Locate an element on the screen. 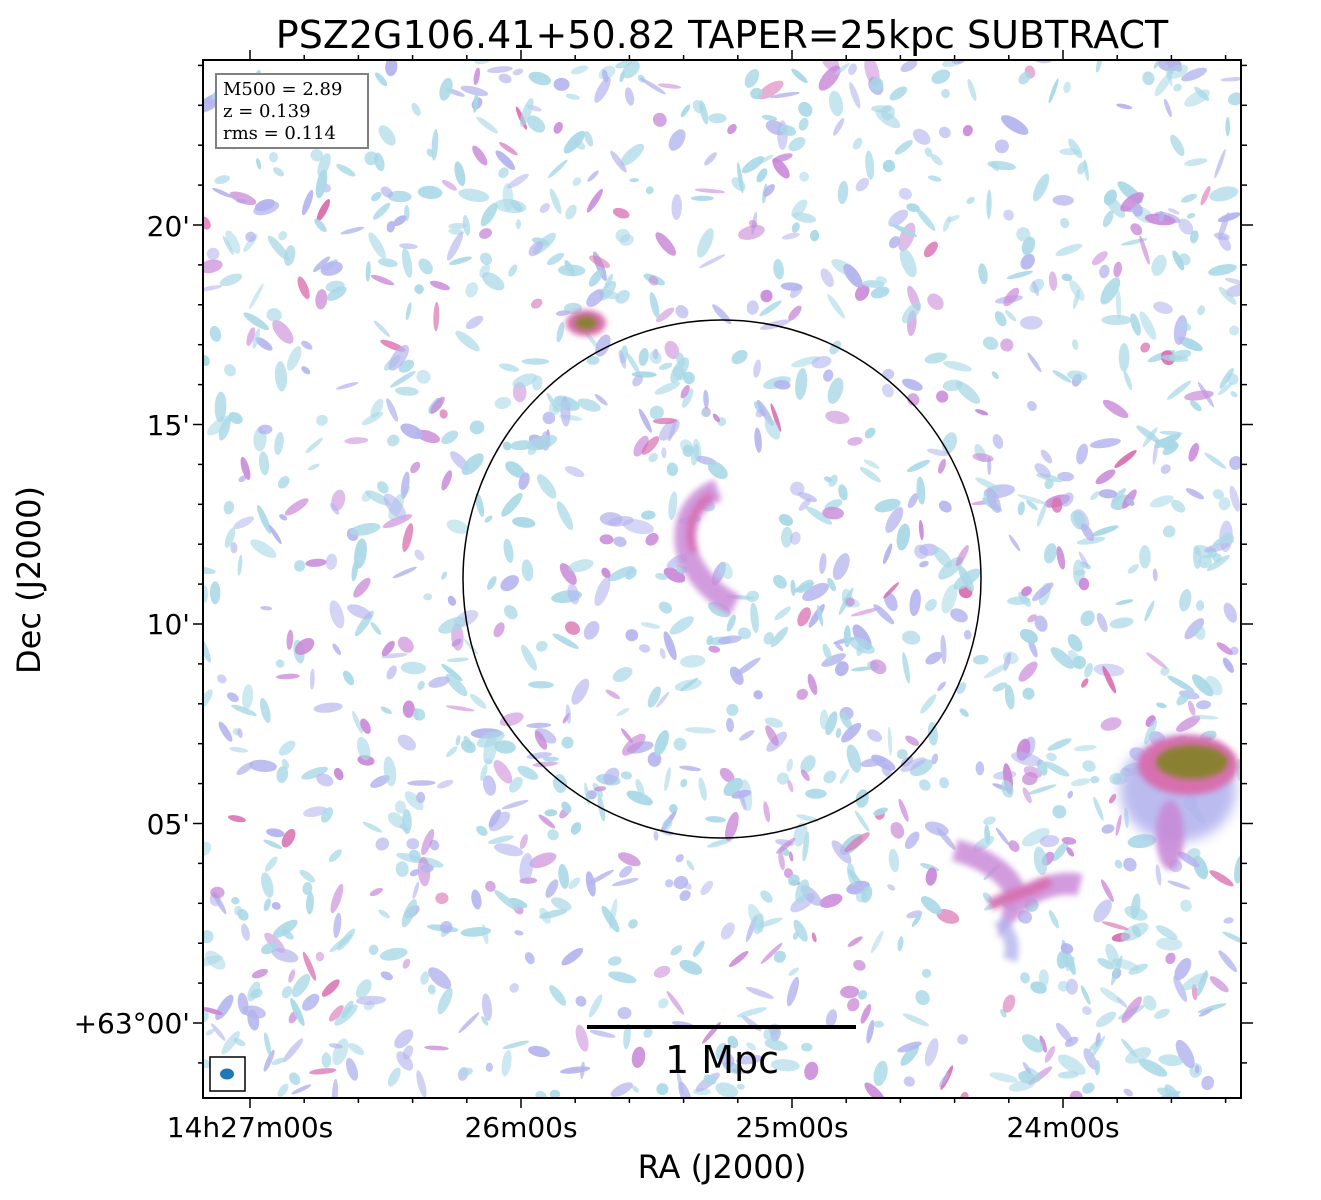 Image resolution: width=1321 pixels, height=1200 pixels. x-tick-label: 26m00s is located at coordinates (520, 1127).